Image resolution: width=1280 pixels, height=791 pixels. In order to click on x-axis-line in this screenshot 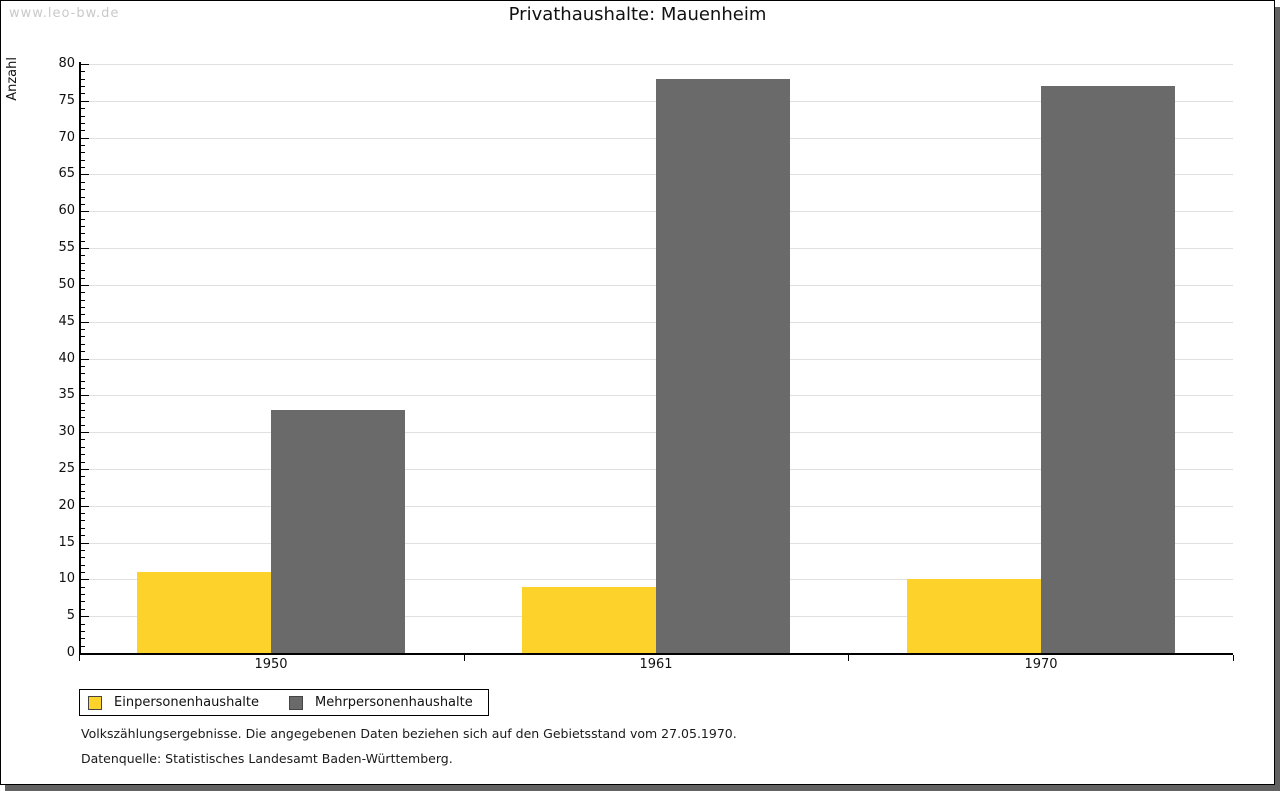, I will do `click(656, 654)`.